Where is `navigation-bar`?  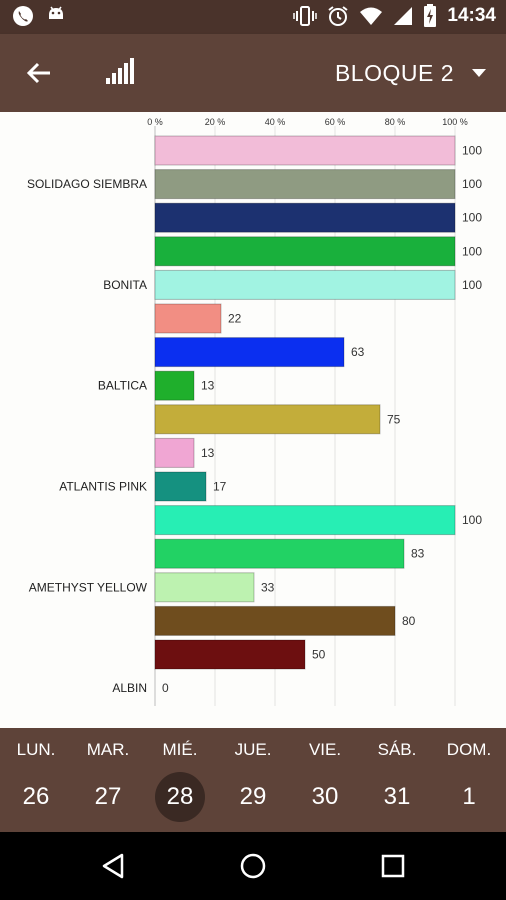
navigation-bar is located at coordinates (253, 866).